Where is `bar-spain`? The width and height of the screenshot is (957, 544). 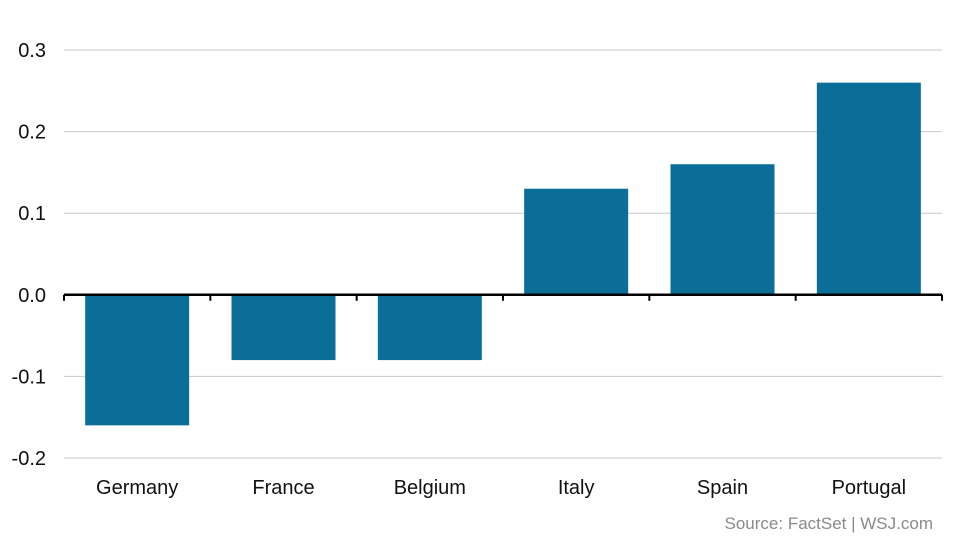
bar-spain is located at coordinates (722, 229).